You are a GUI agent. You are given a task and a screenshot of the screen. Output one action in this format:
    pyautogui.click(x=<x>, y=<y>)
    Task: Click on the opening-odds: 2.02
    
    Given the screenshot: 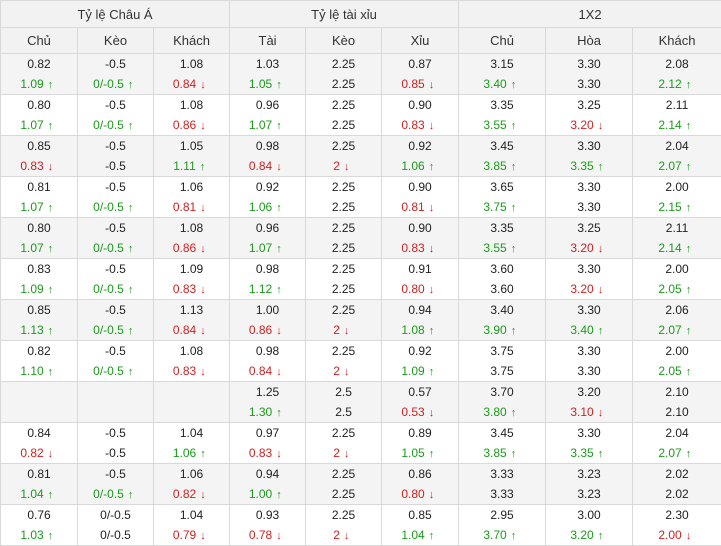 What is the action you would take?
    pyautogui.click(x=677, y=474)
    